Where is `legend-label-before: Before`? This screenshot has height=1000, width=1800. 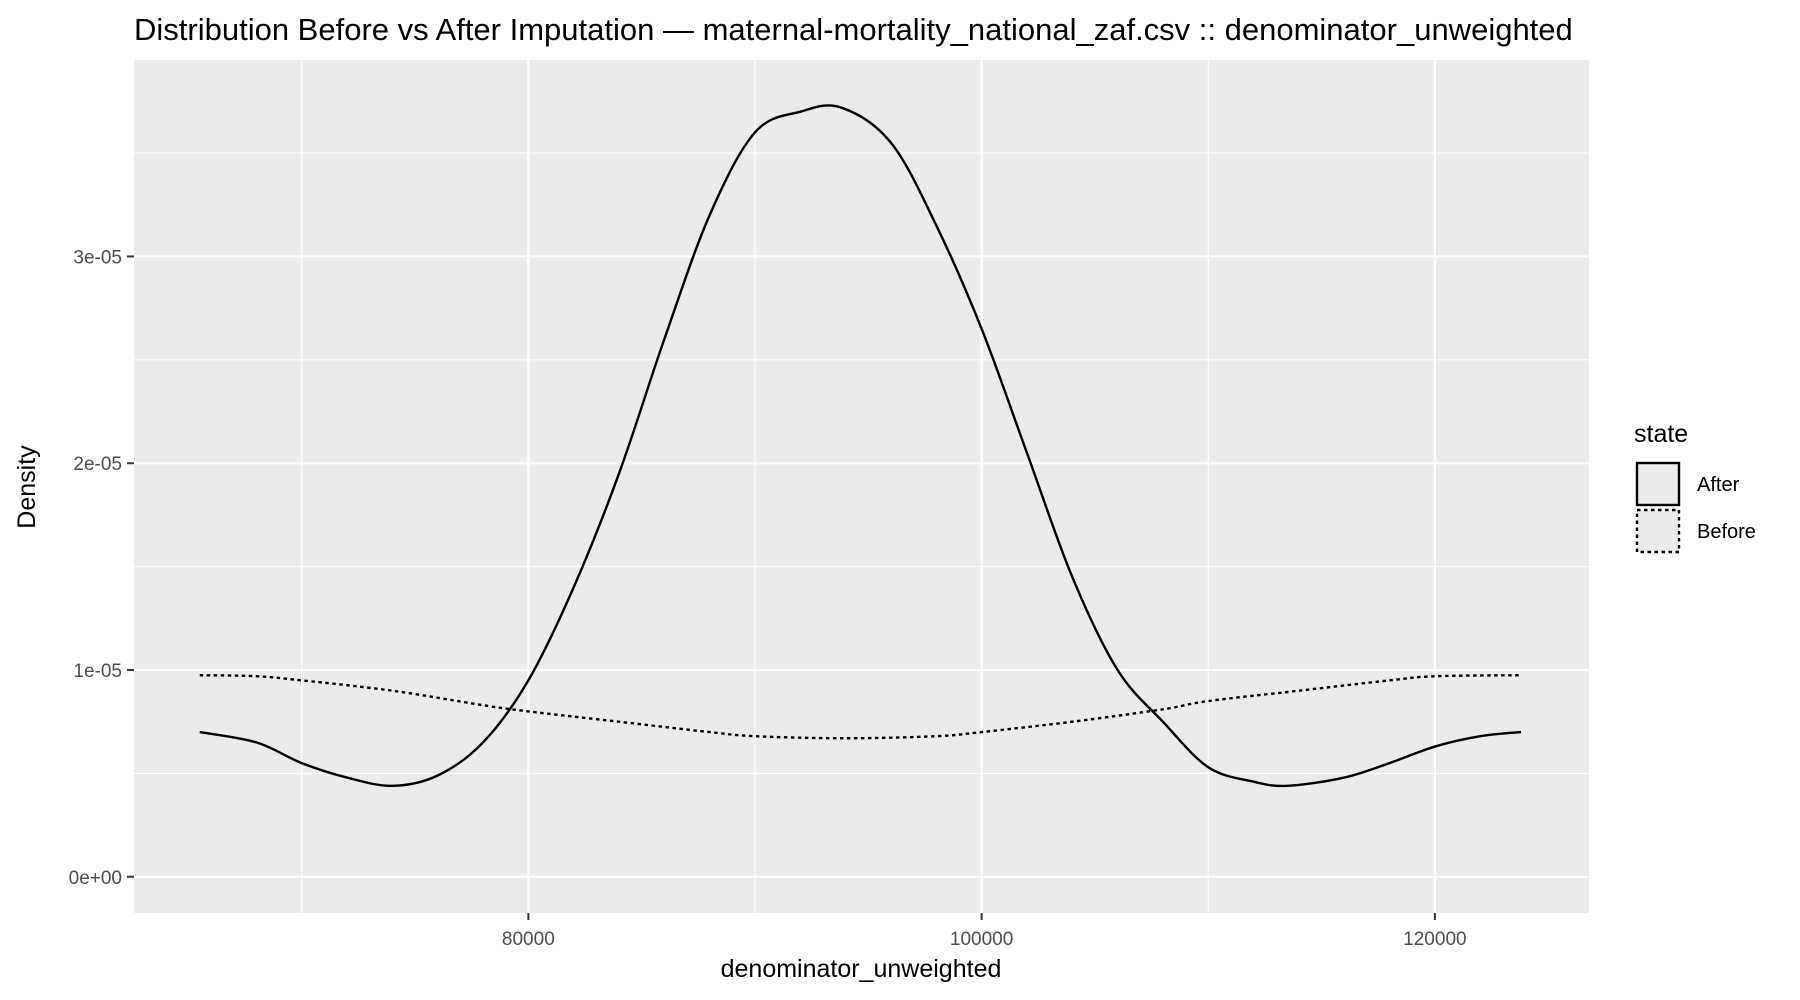
legend-label-before: Before is located at coordinates (1726, 532).